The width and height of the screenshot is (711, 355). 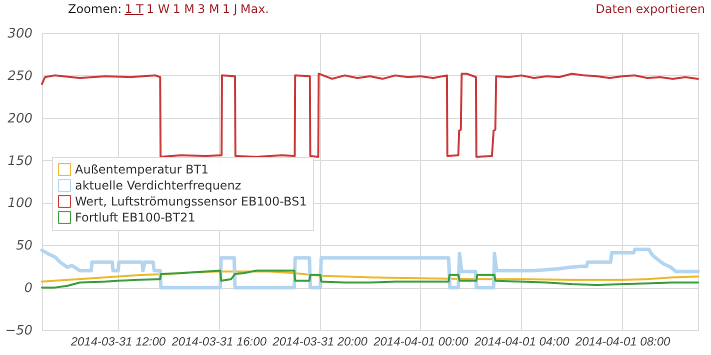 What do you see at coordinates (254, 9) in the screenshot?
I see `text: Max.` at bounding box center [254, 9].